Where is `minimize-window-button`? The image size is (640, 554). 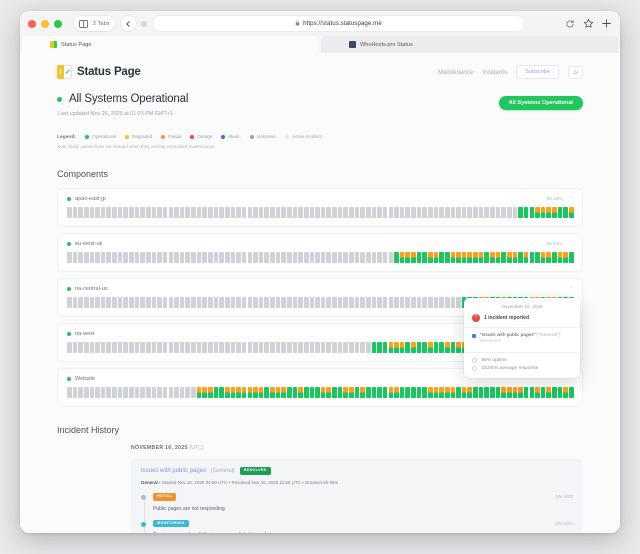
minimize-window-button is located at coordinates (45, 23).